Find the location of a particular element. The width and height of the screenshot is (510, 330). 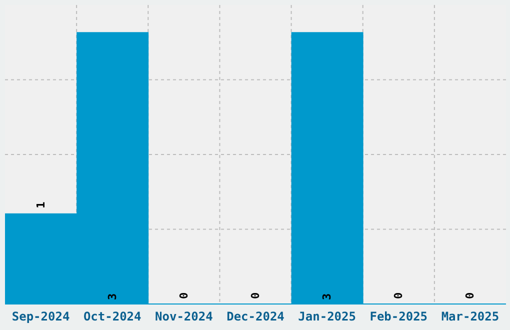

data-label: 1 is located at coordinates (41, 204).